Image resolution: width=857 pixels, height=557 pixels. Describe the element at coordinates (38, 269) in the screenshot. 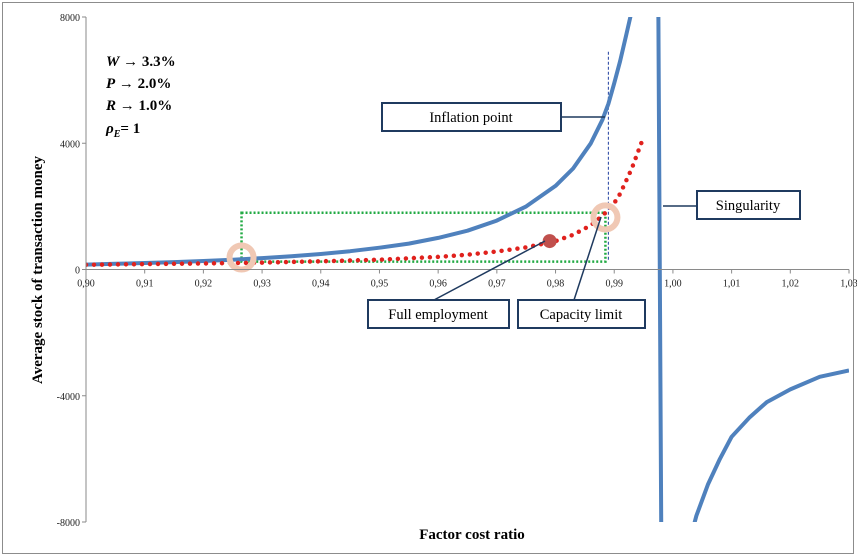

I see `y-axis-title: Average stock of transaction money` at that location.